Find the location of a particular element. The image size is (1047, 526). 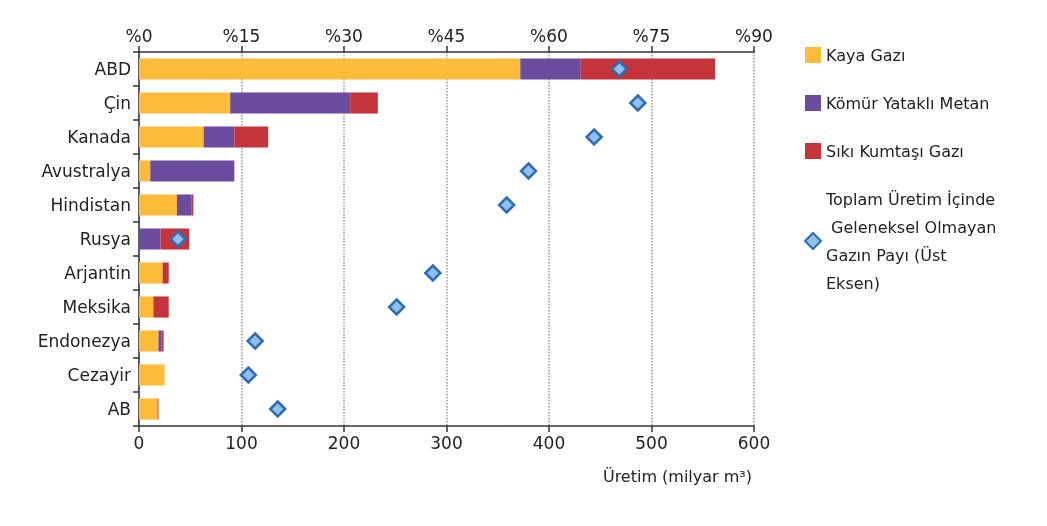

x-tick-label: 400 is located at coordinates (549, 442).